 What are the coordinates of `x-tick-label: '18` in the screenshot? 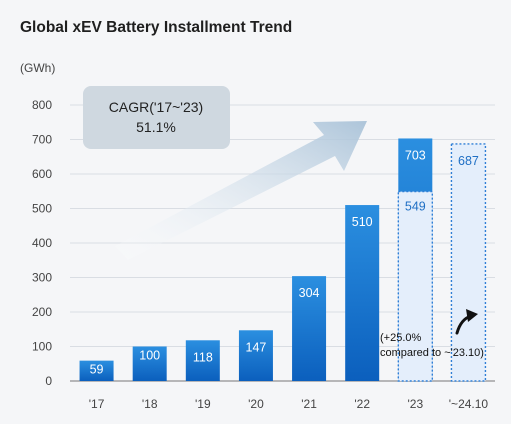 It's located at (150, 404).